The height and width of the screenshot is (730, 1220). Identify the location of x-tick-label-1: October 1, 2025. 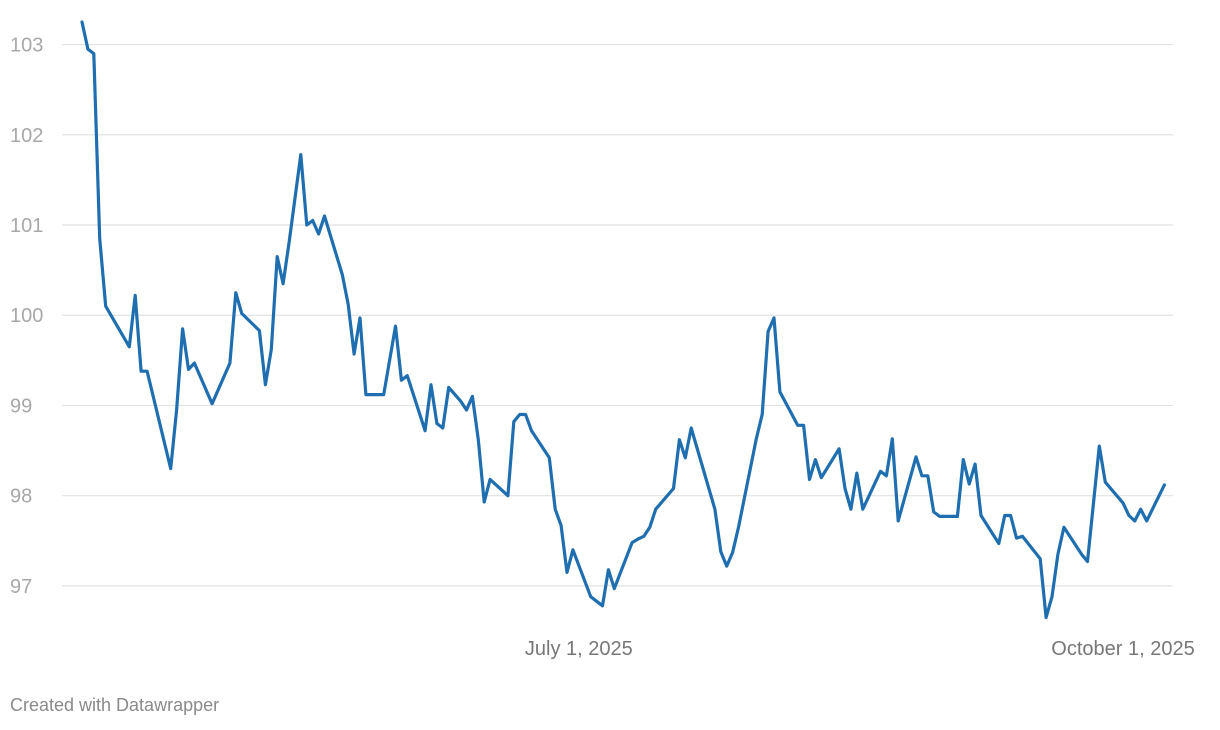
(1122, 649).